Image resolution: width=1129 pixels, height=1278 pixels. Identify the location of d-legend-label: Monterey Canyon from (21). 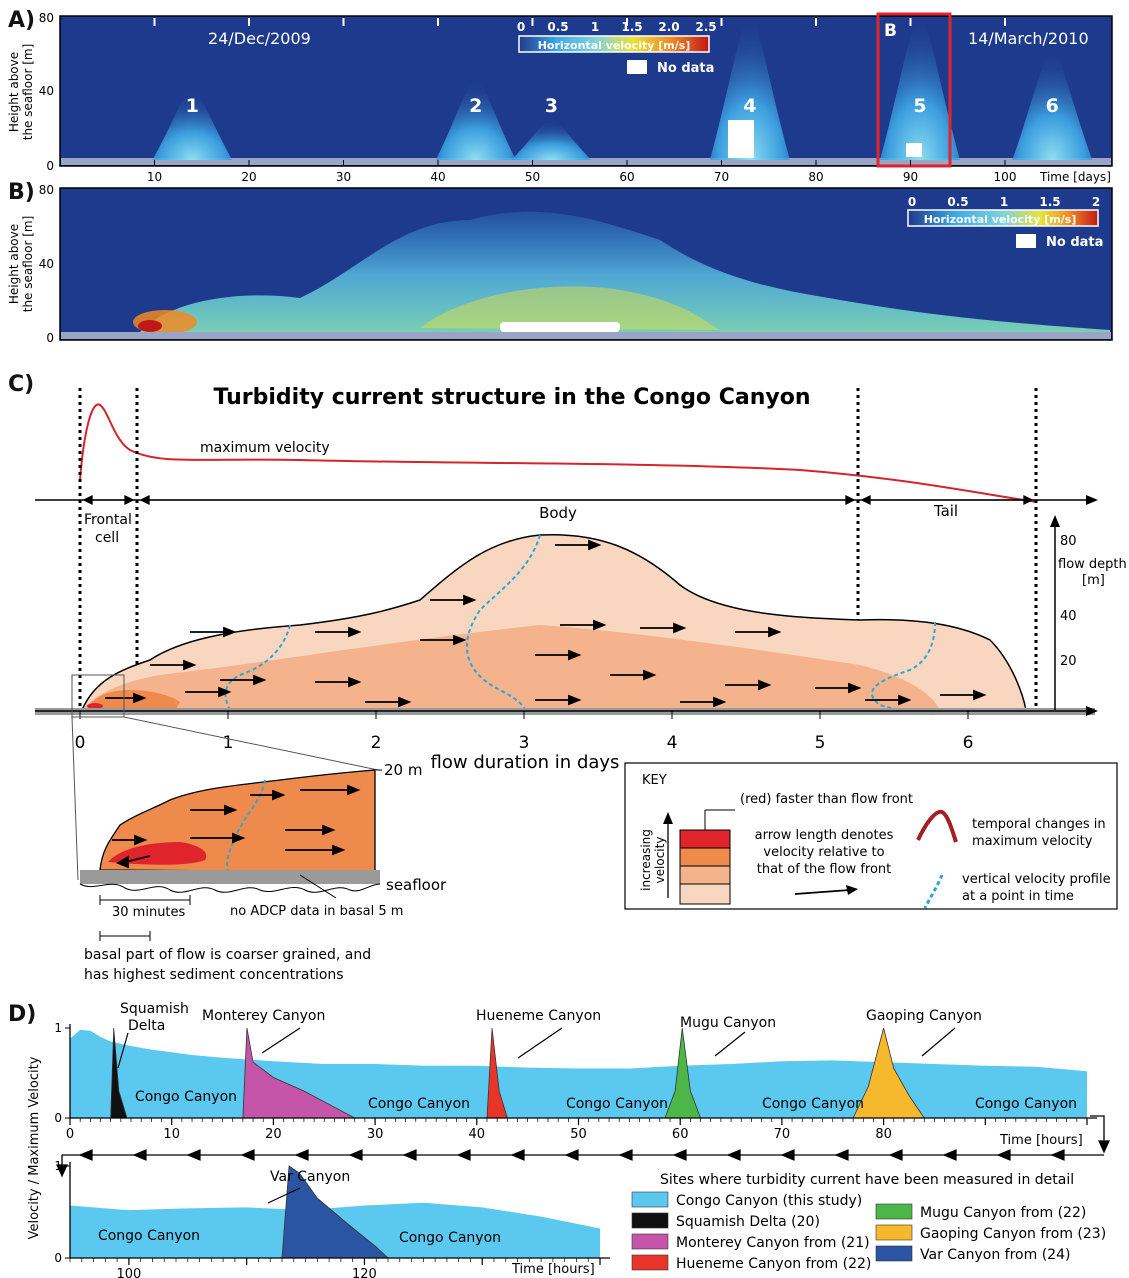
(773, 1243).